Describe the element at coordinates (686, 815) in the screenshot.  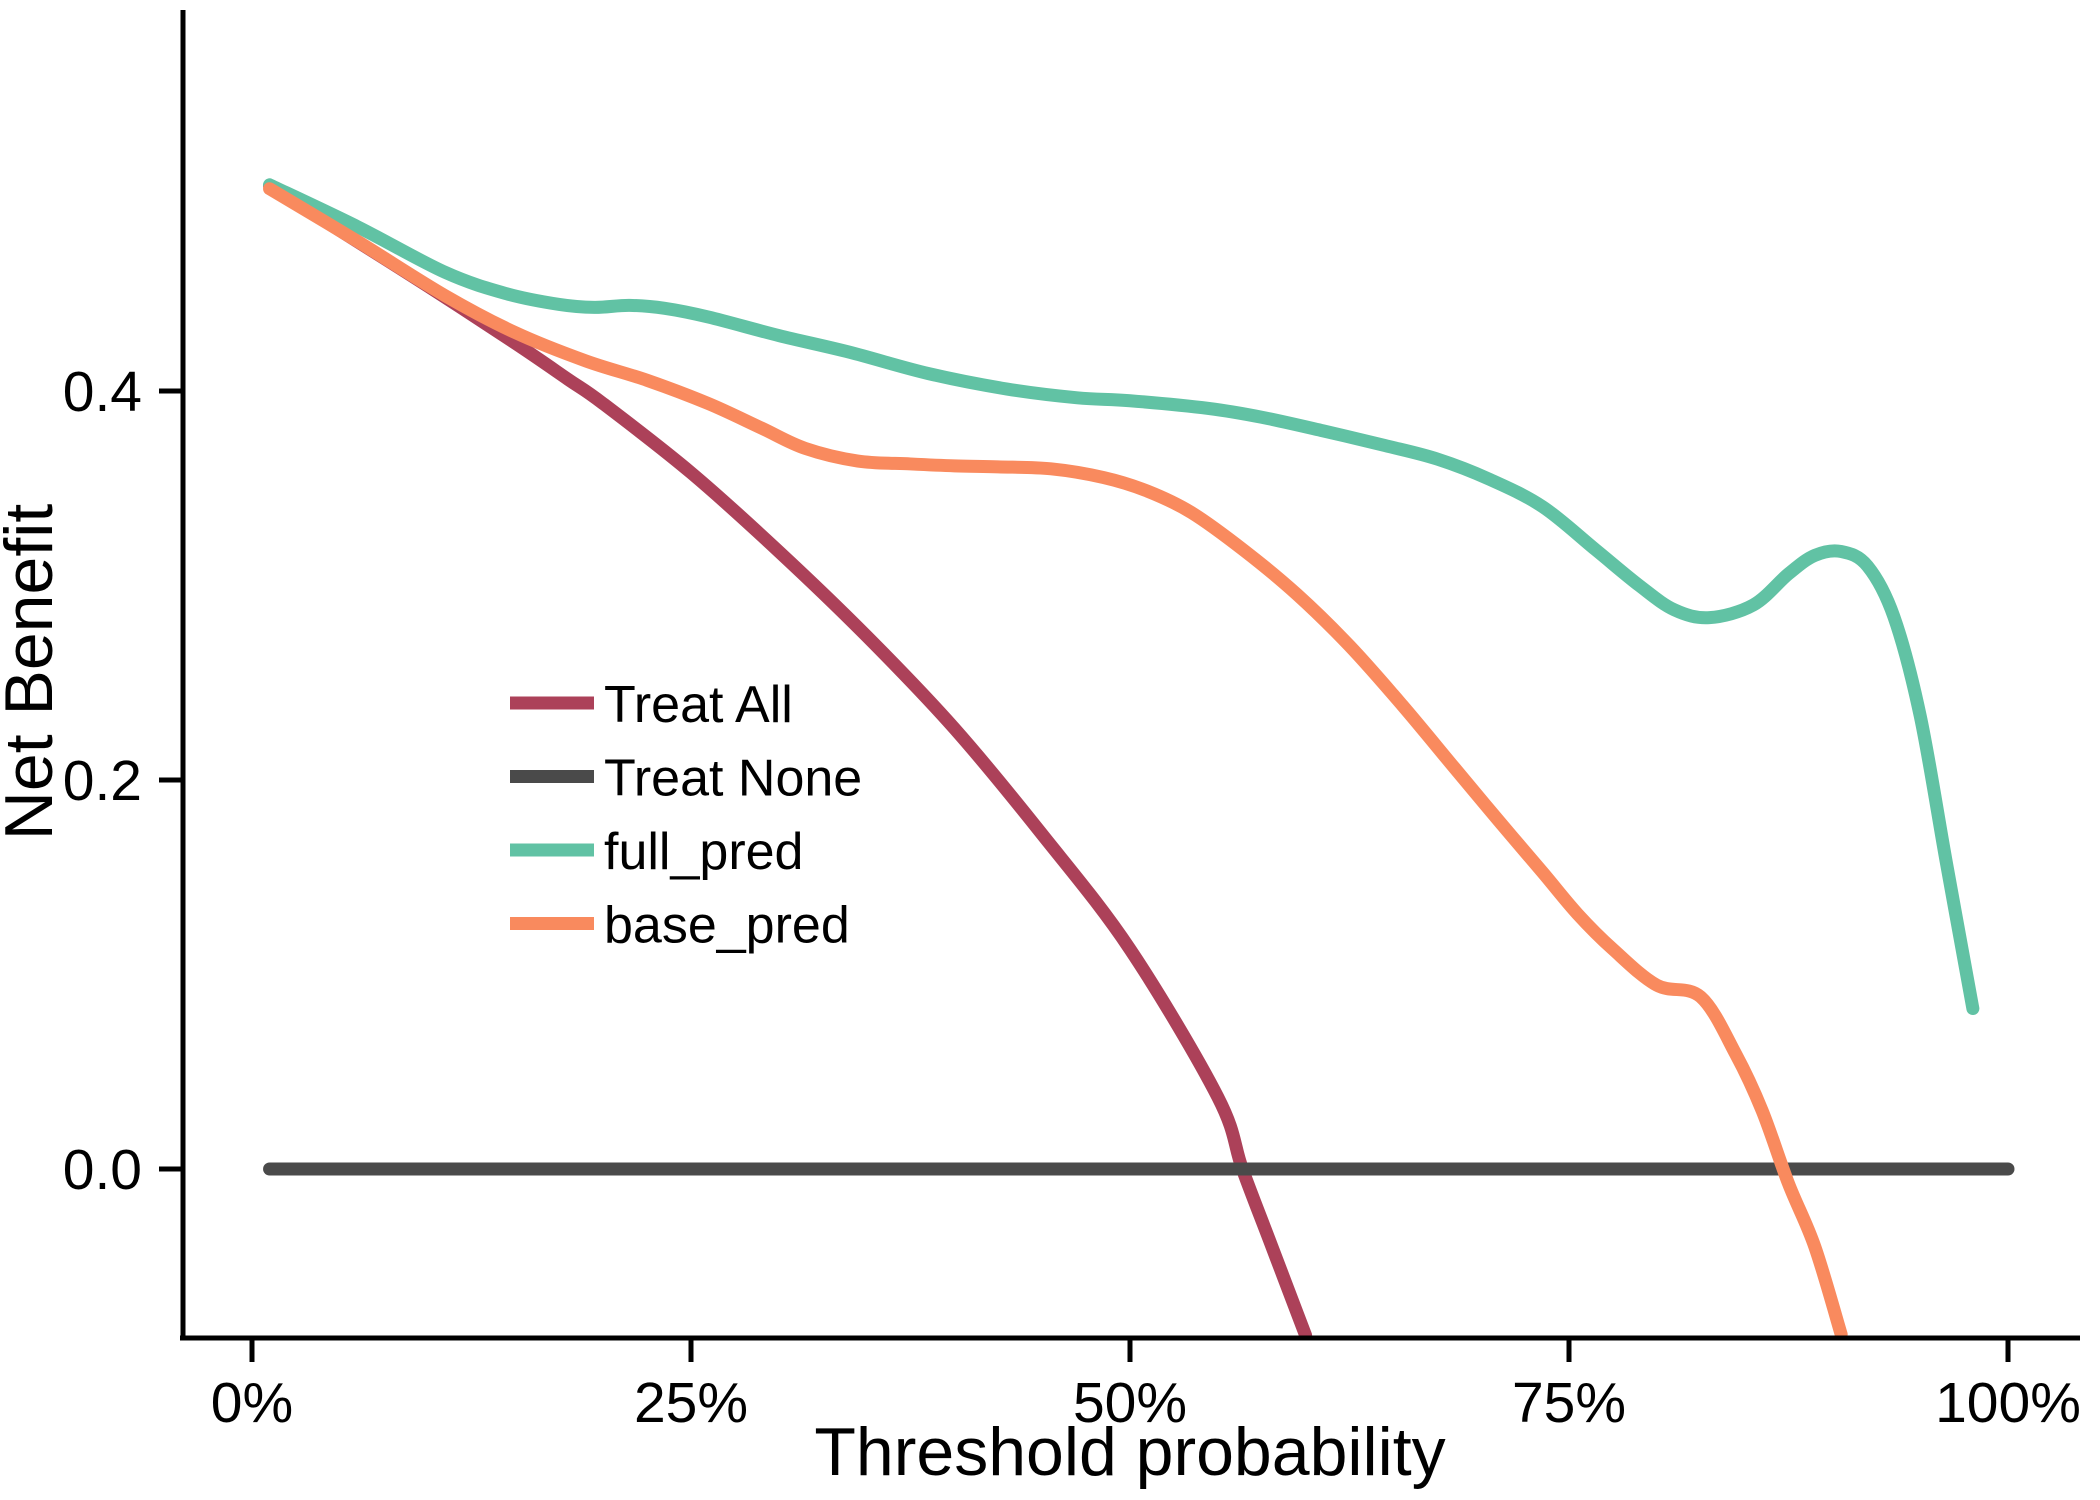
I see `legend: Treat All Treat None full_pred base_pred` at that location.